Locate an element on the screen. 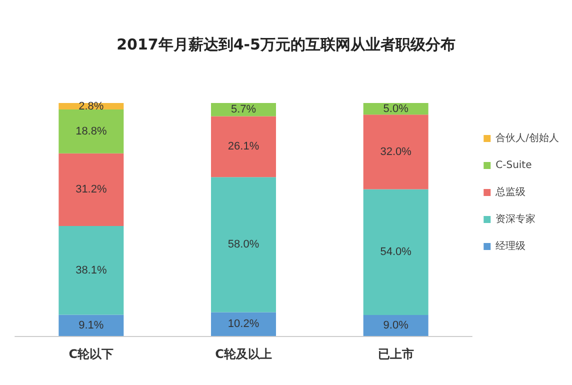  data-label: 18.8% is located at coordinates (91, 131).